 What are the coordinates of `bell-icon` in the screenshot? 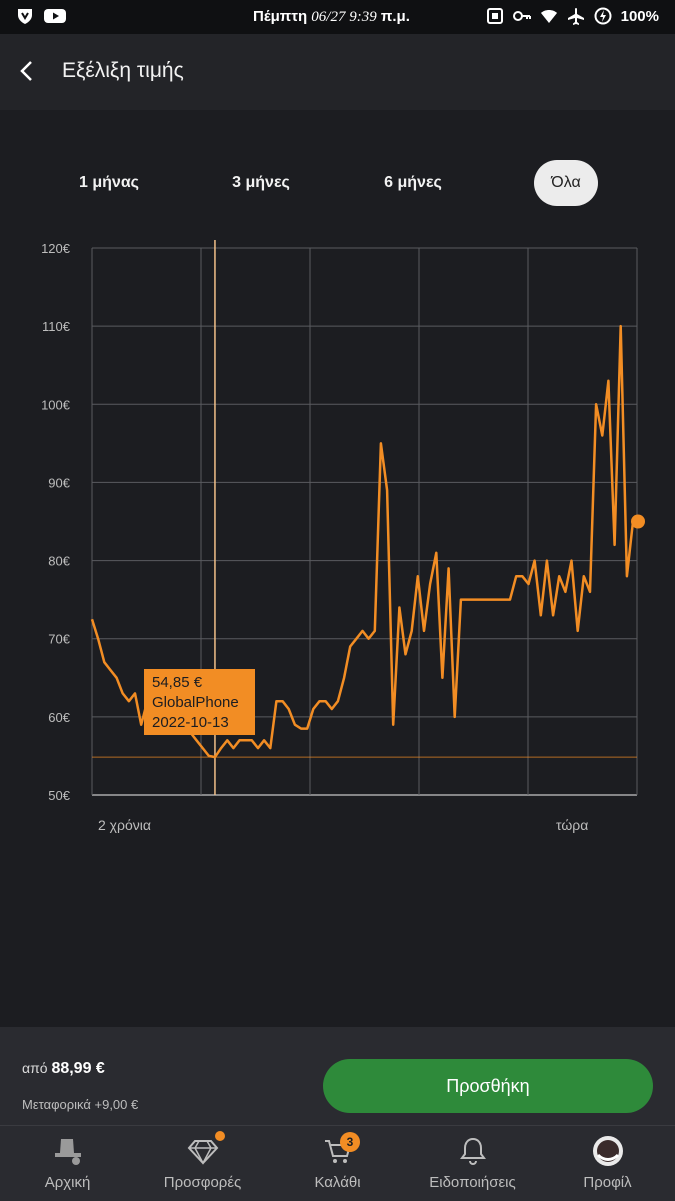 It's located at (472, 1151).